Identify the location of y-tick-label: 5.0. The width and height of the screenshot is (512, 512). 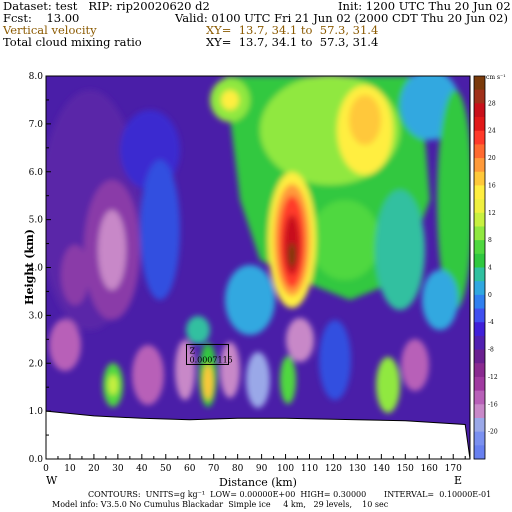
(36, 221).